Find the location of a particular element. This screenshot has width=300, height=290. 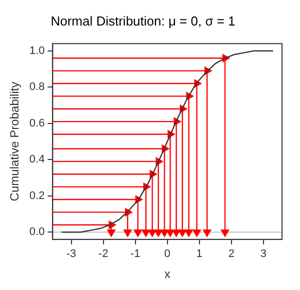

x-tick-label: -2 is located at coordinates (103, 254).